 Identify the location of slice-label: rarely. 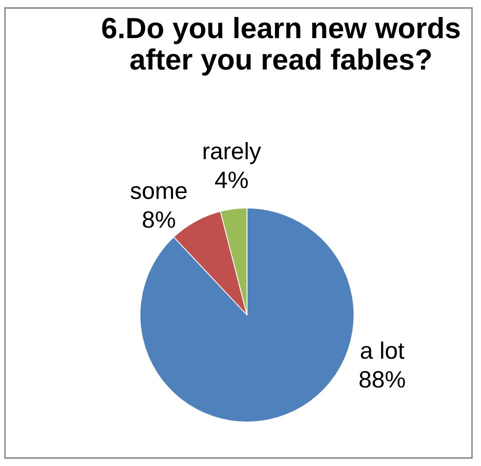
(233, 153).